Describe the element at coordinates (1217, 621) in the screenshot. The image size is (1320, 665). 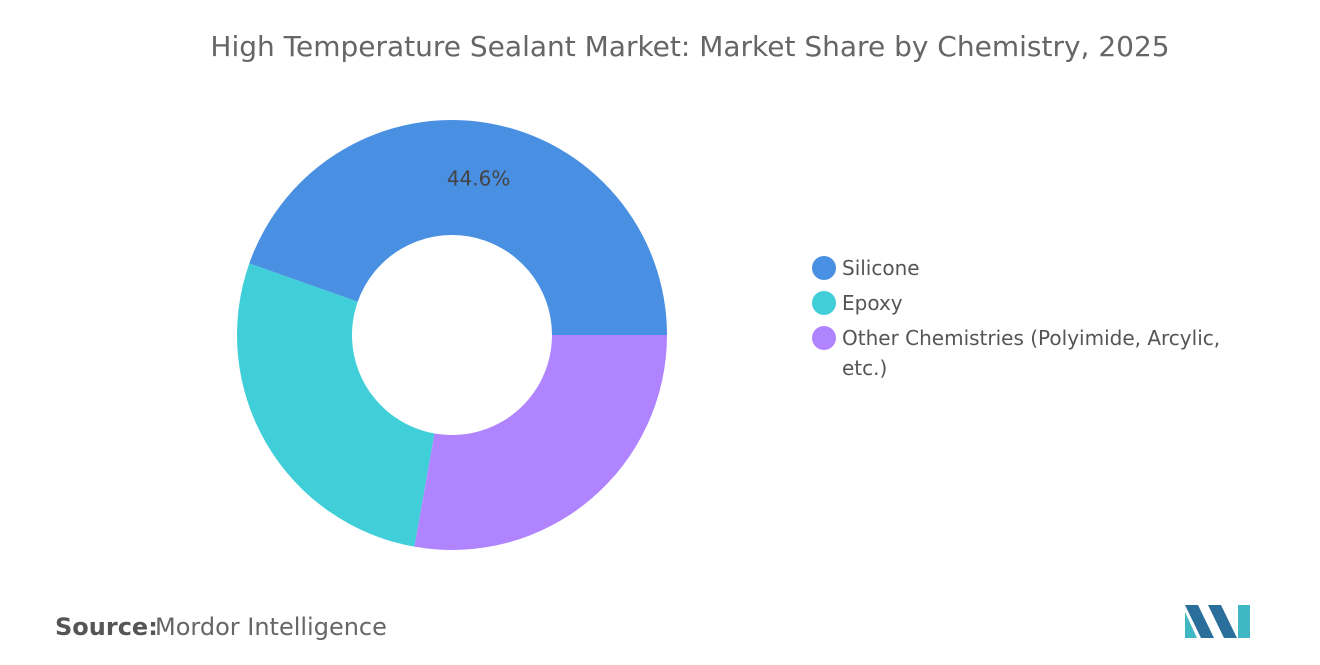
I see `logo` at that location.